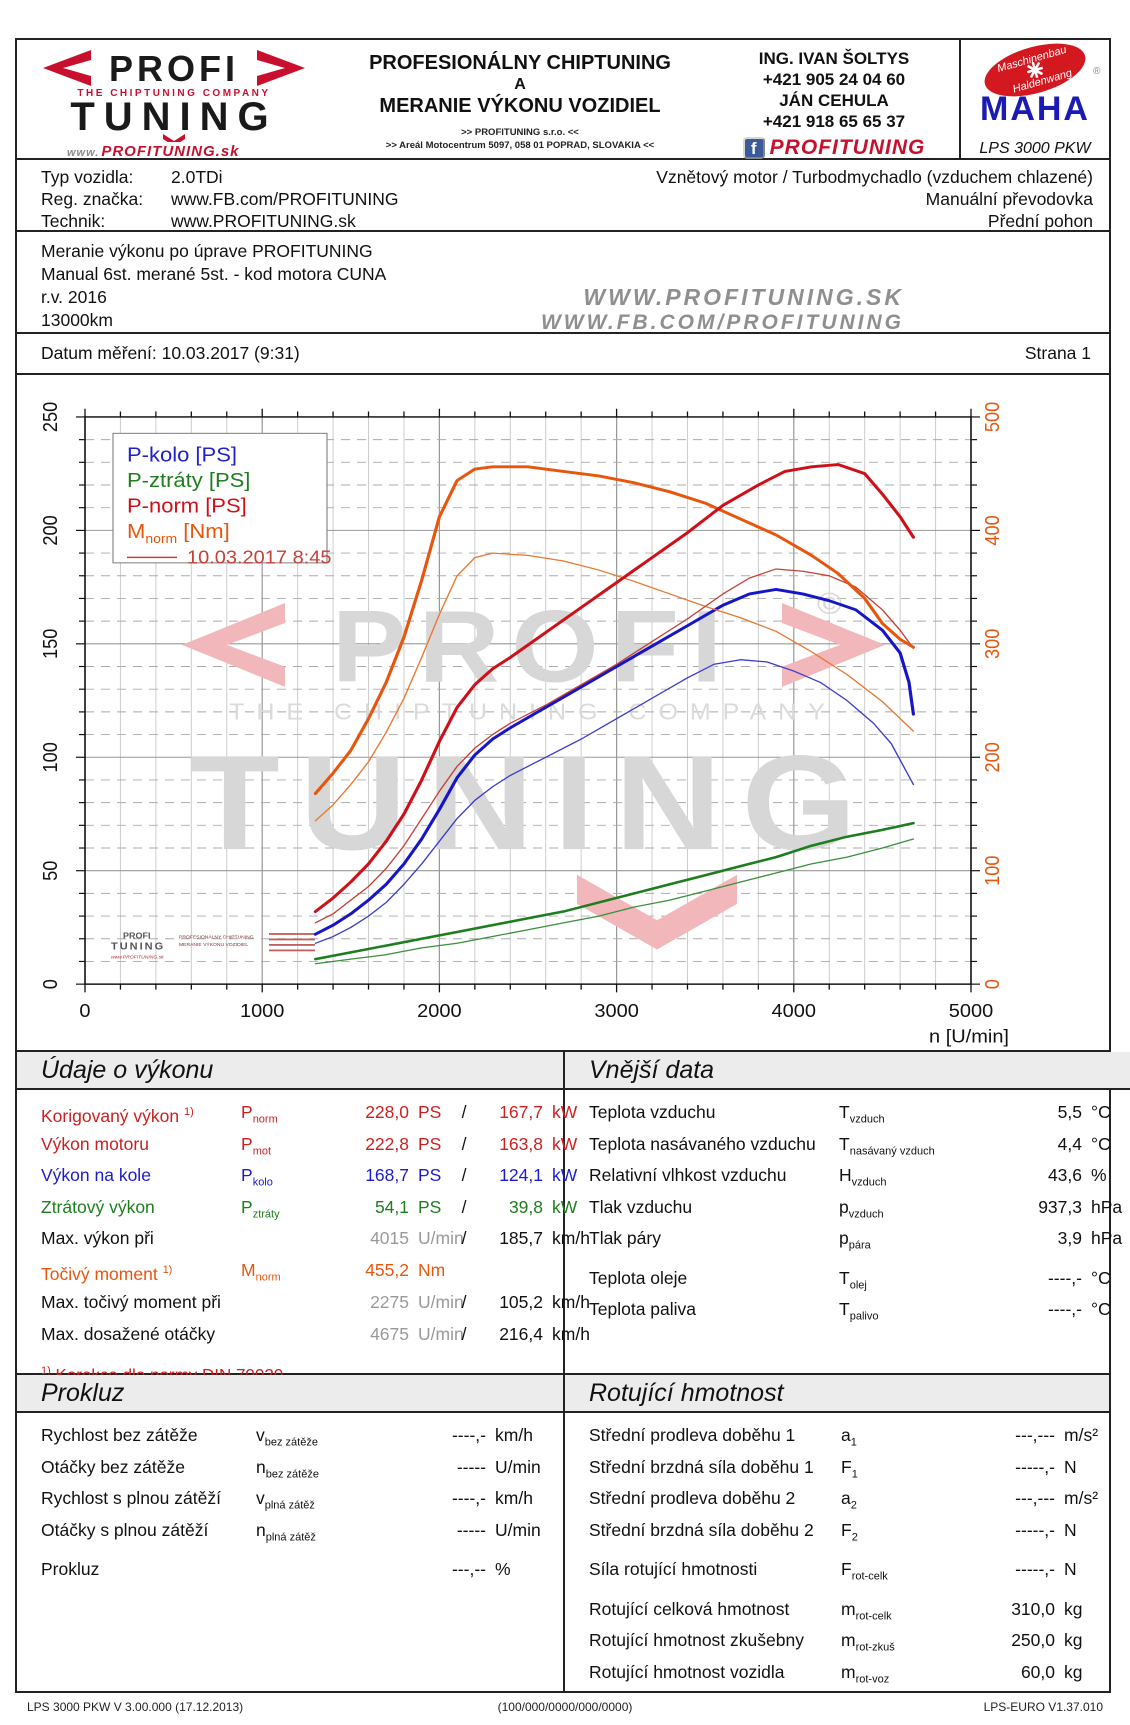 The width and height of the screenshot is (1130, 1725). What do you see at coordinates (182, 456) in the screenshot?
I see `svg-text: P-kolo [PS]` at bounding box center [182, 456].